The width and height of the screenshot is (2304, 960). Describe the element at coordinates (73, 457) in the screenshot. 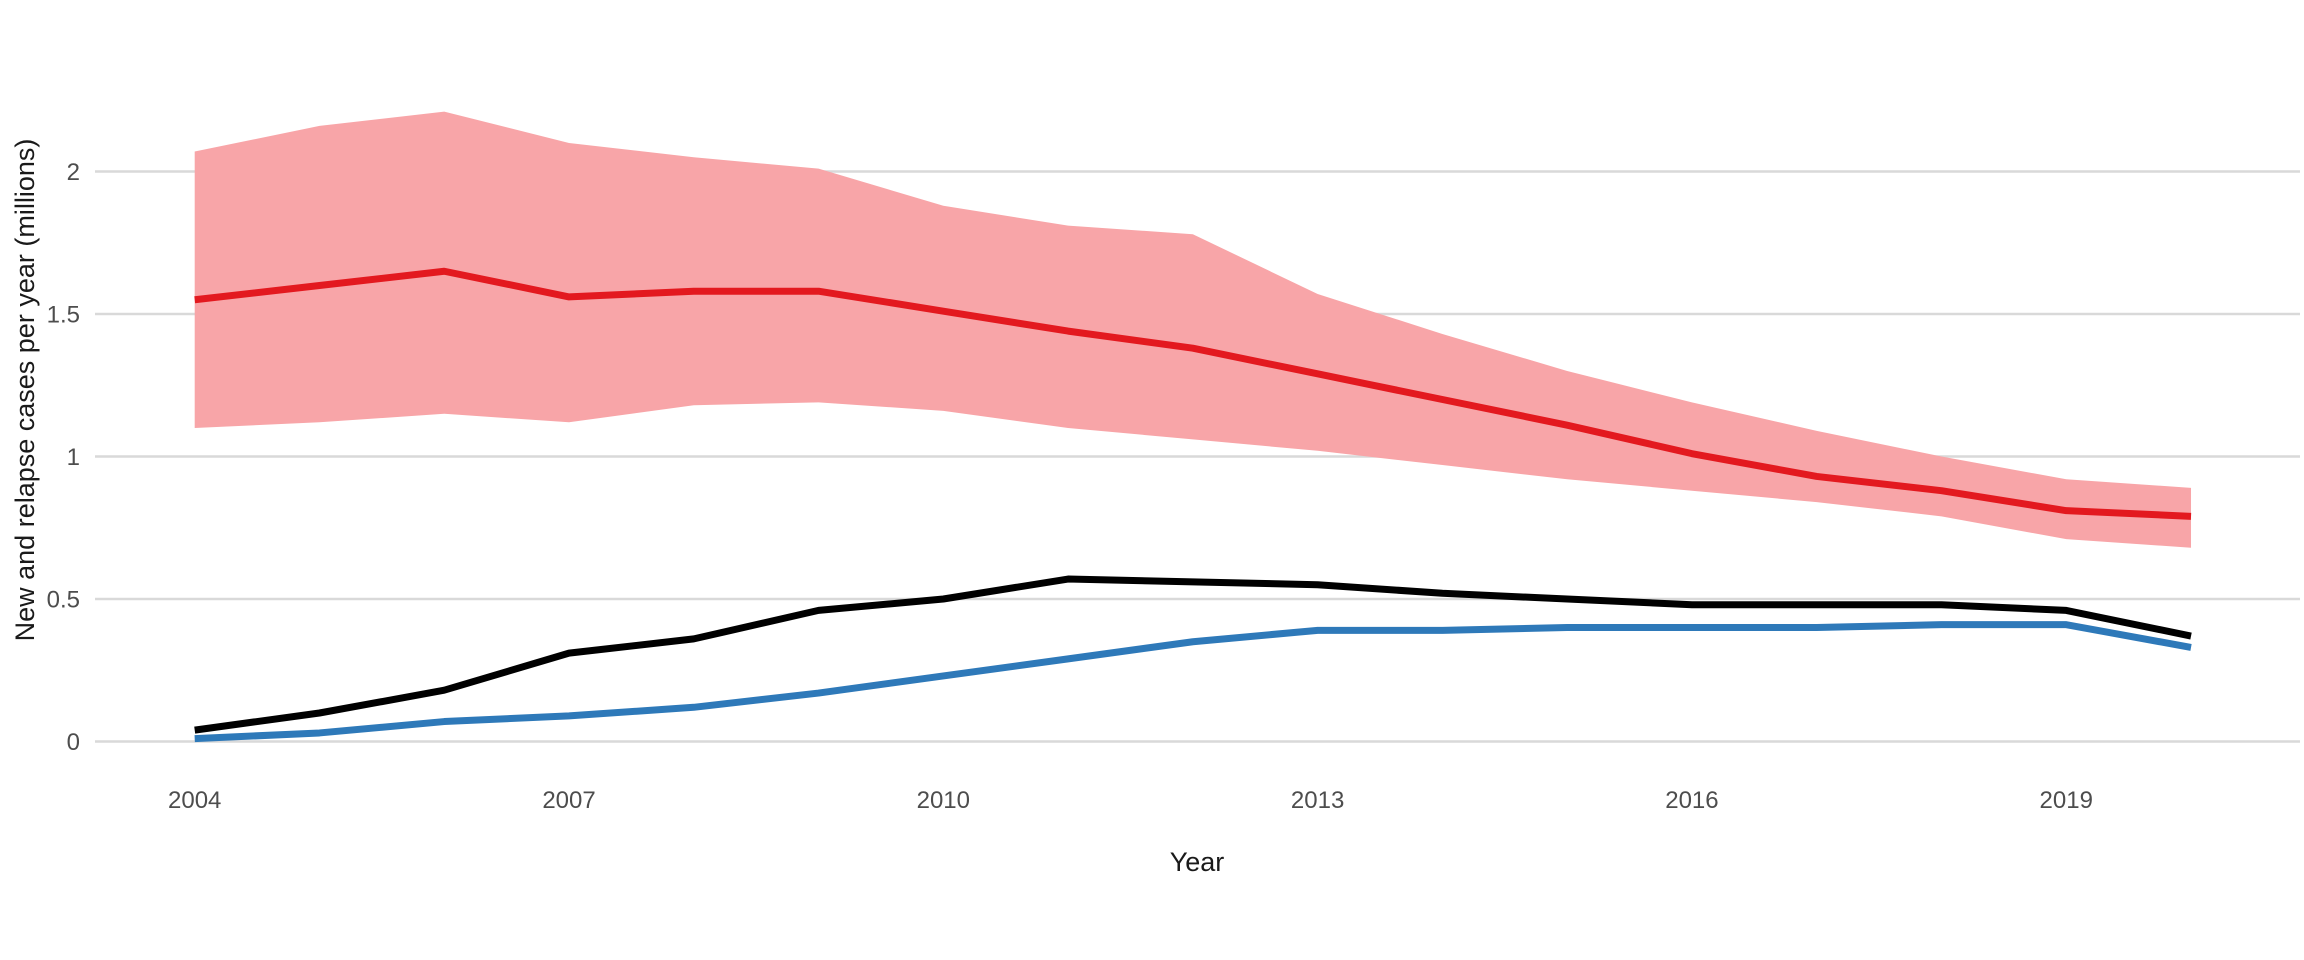

I see `y-tick-label-1: 1` at that location.